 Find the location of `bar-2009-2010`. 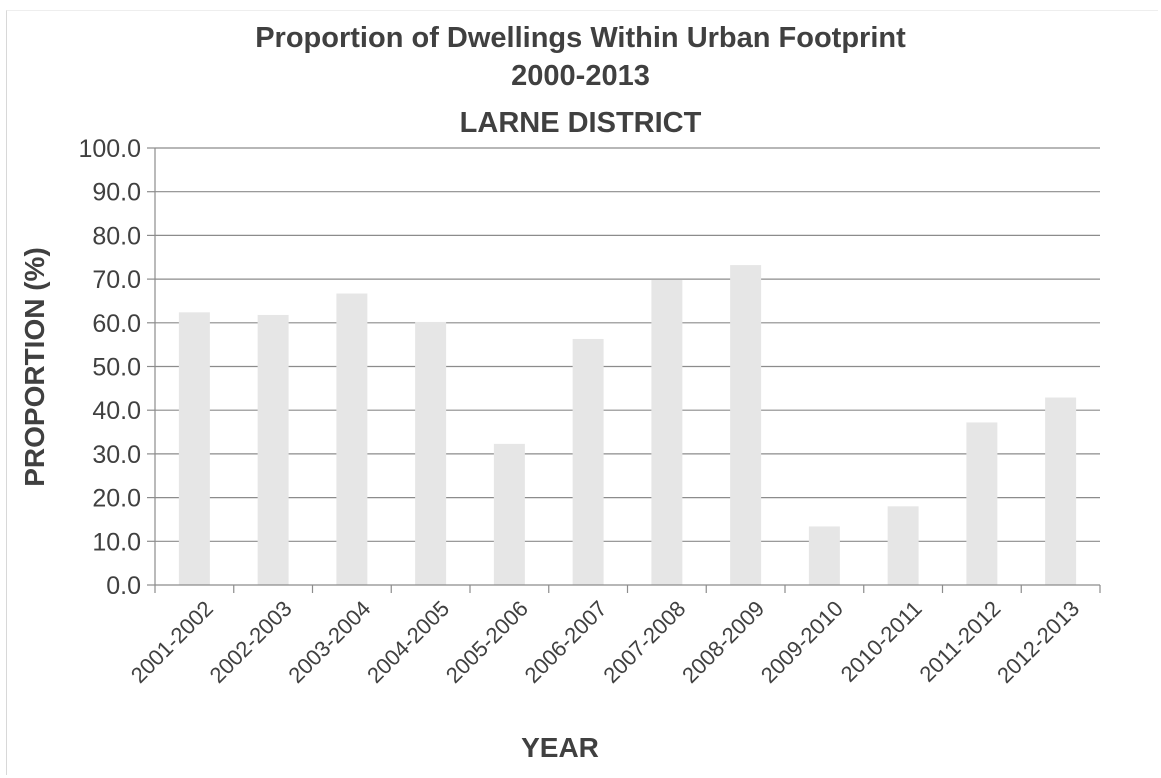

bar-2009-2010 is located at coordinates (824, 555).